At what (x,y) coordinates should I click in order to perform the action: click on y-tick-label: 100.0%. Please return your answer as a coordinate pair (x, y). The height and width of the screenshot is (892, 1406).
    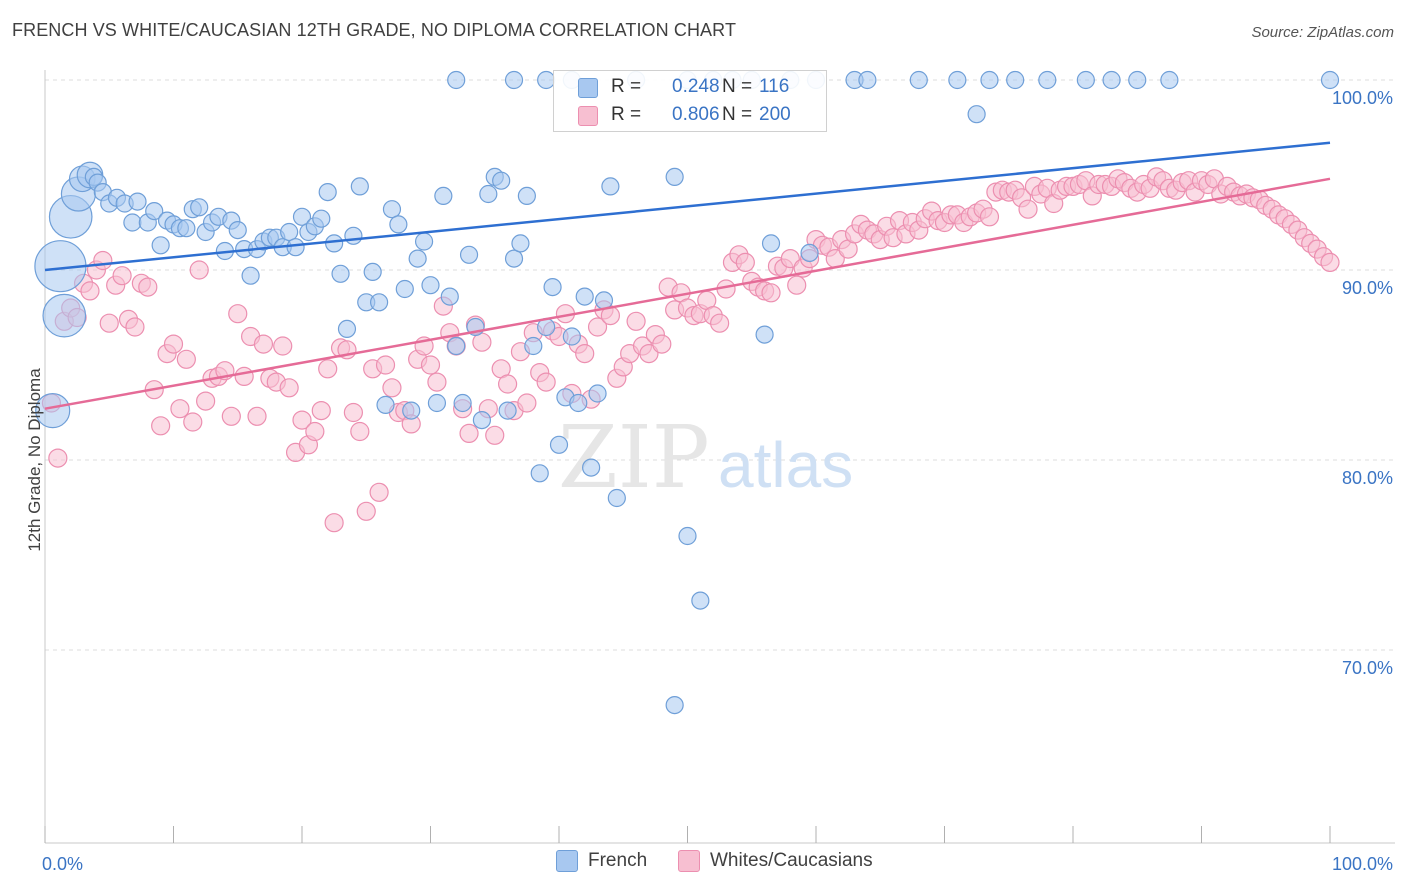
    Looking at the image, I should click on (1362, 98).